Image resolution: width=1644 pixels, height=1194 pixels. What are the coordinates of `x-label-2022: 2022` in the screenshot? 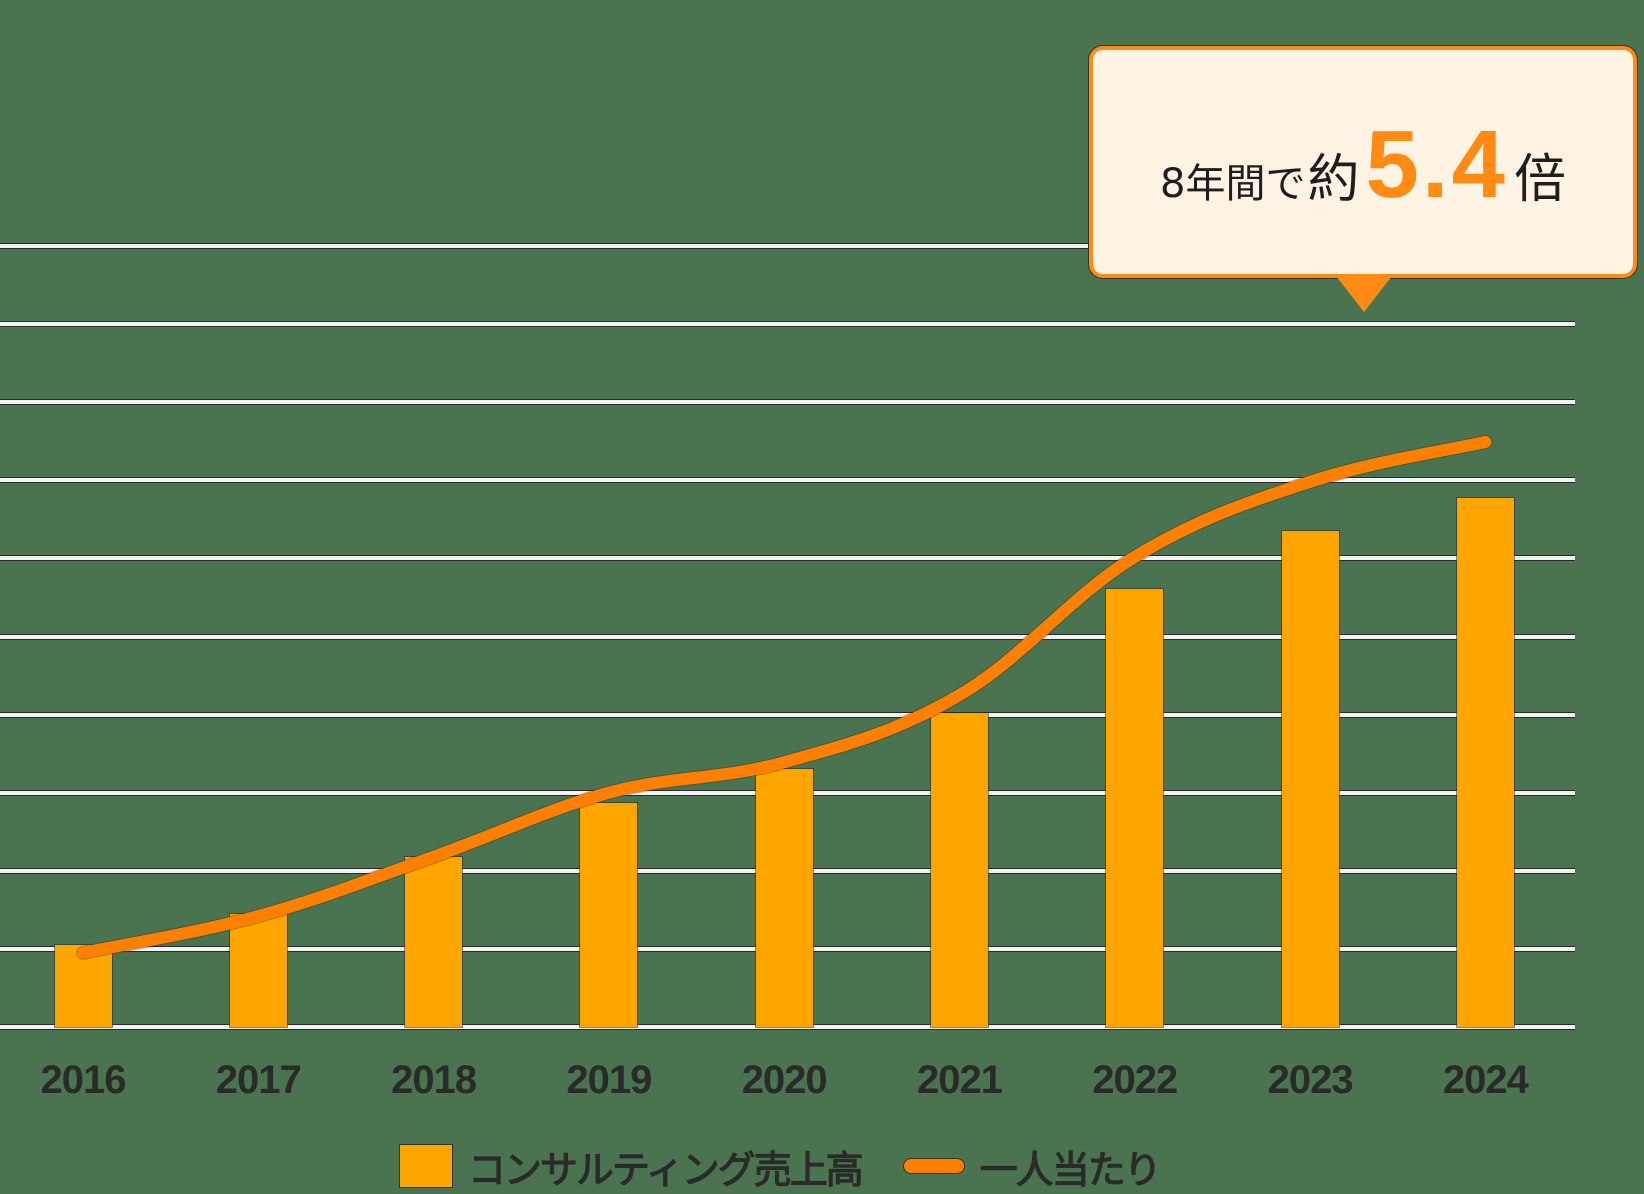 It's located at (1135, 1080).